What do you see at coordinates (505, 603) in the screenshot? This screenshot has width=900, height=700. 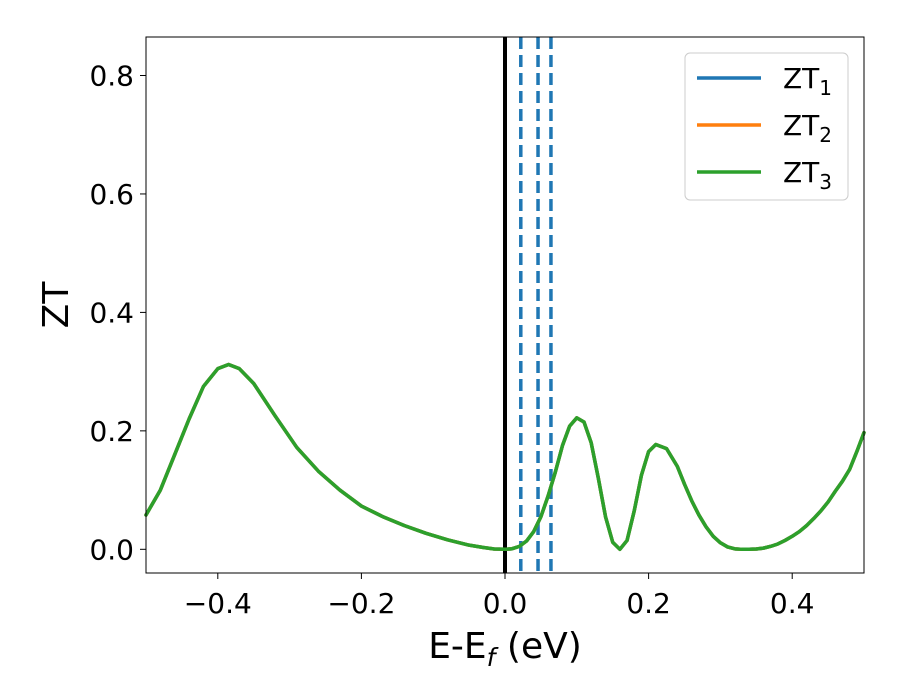 I see `x-tick-label: 0.0` at bounding box center [505, 603].